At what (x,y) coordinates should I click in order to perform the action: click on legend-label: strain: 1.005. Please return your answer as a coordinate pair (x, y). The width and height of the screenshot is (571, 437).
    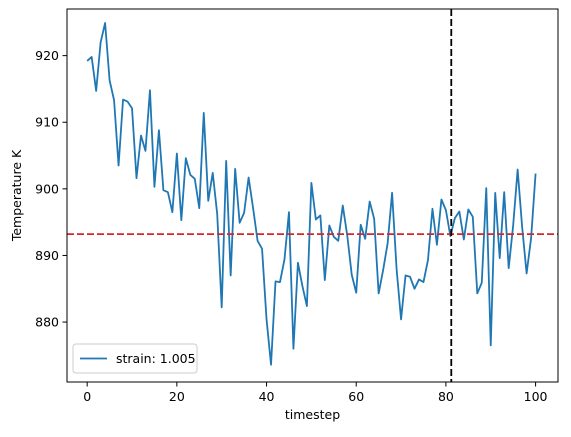
    Looking at the image, I should click on (156, 358).